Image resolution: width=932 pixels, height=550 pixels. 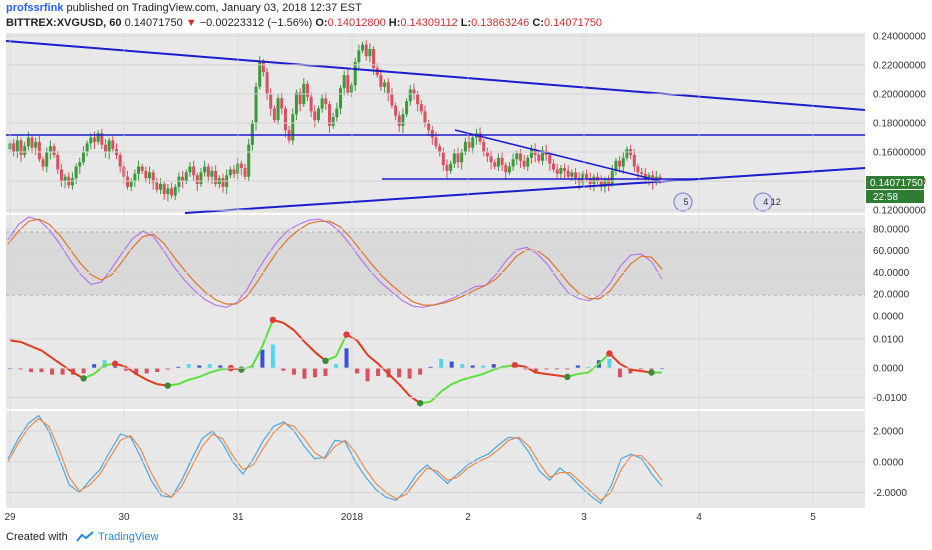 I want to click on stochastic-tick-label: 40.0000, so click(x=891, y=273).